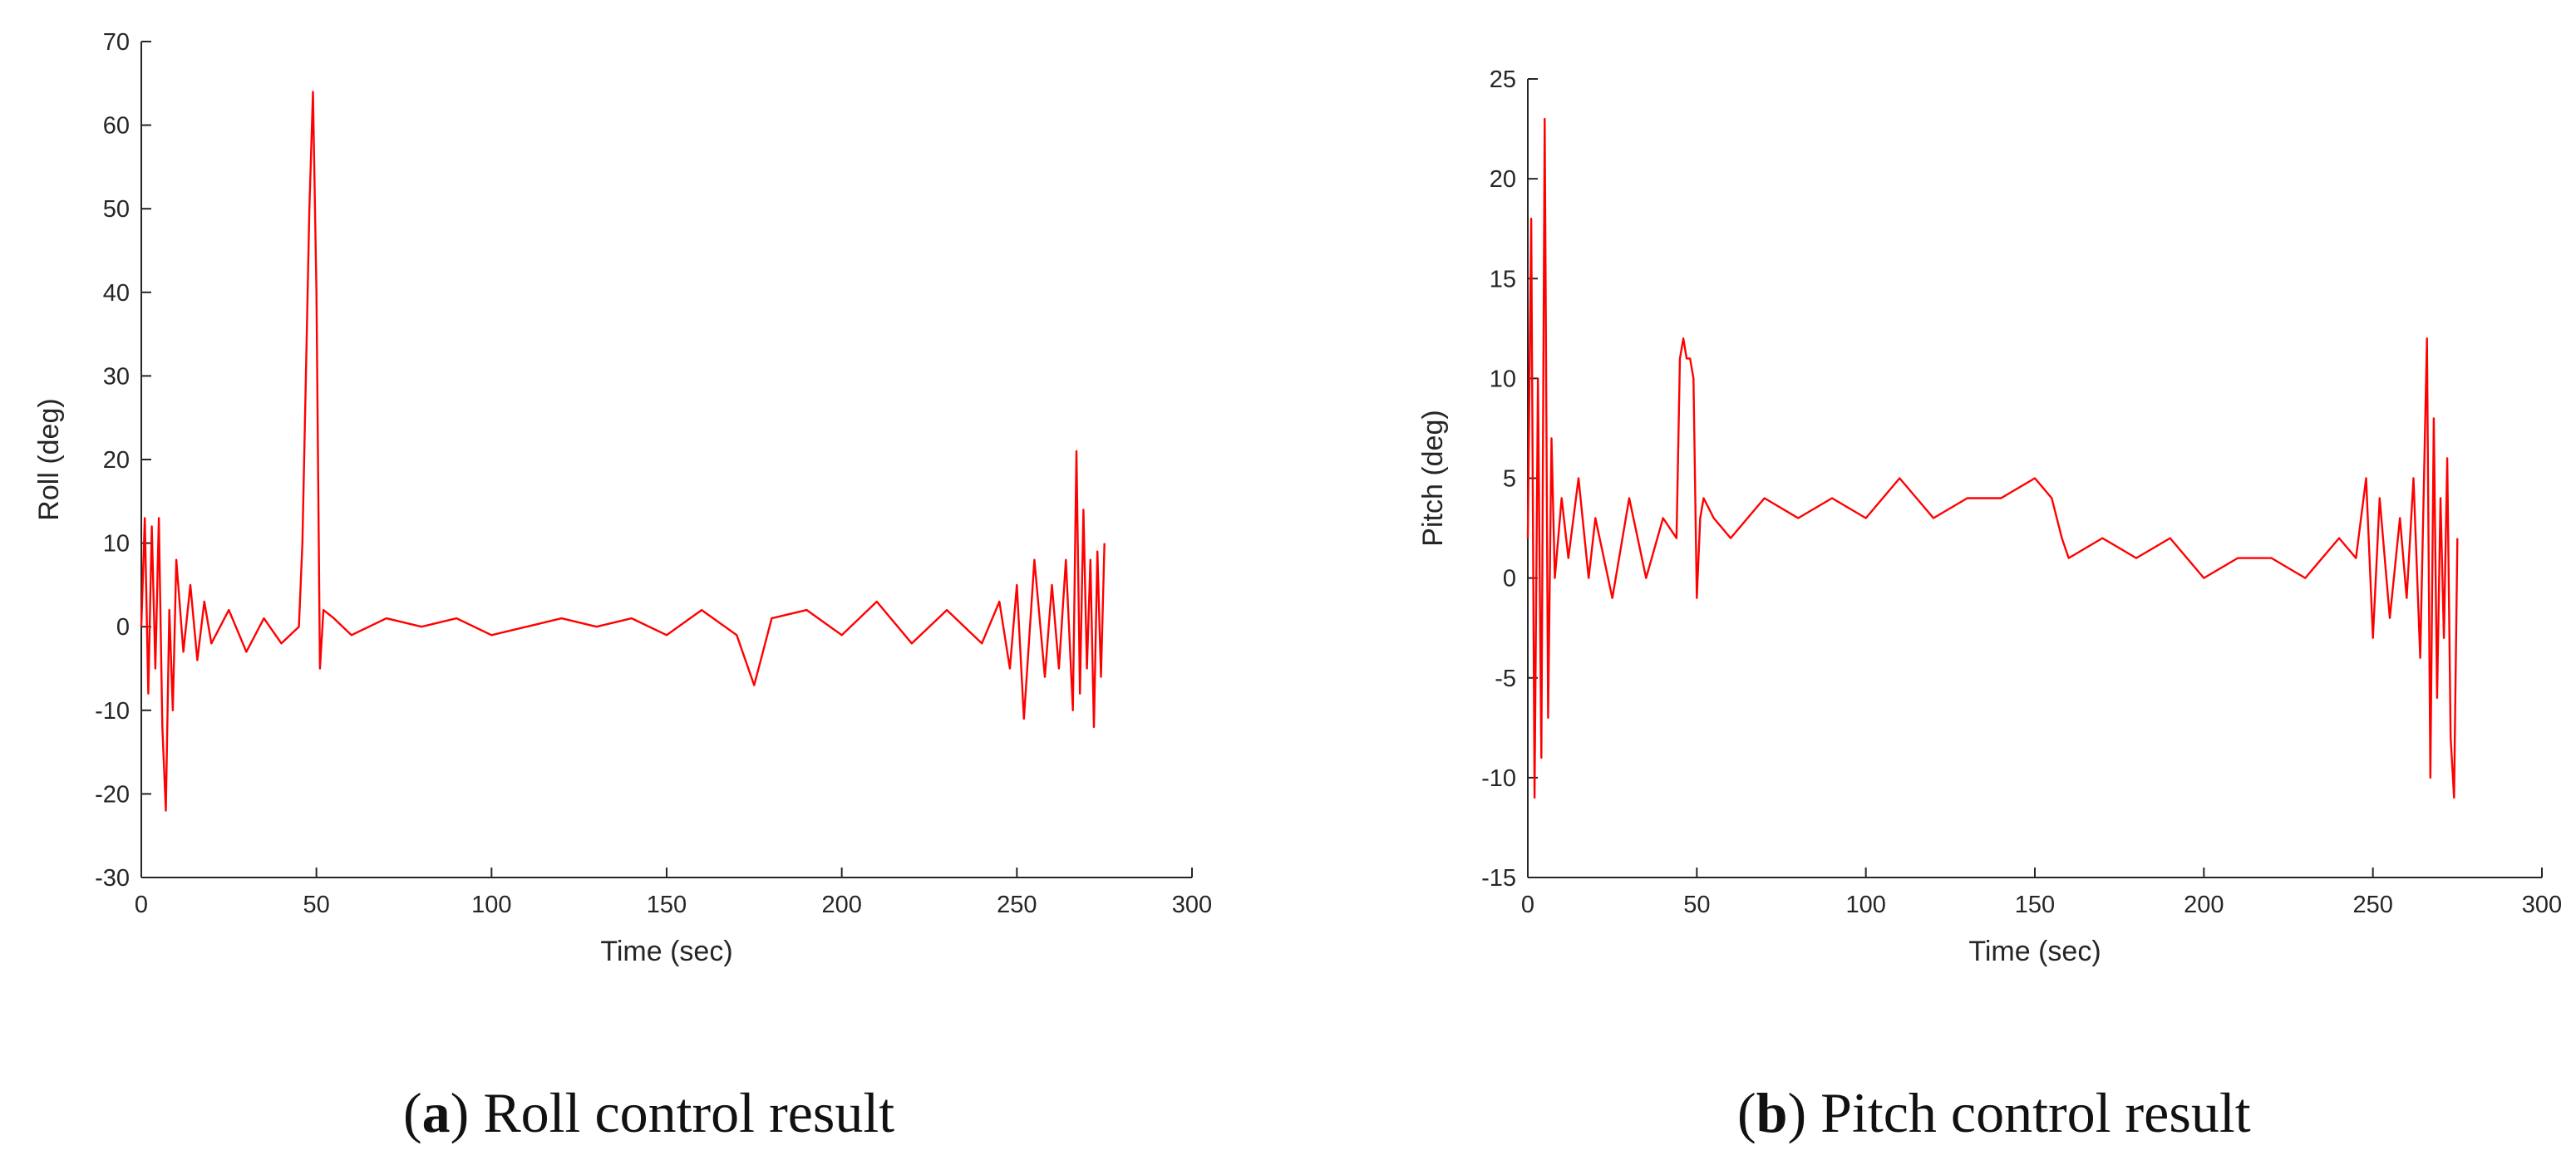  Describe the element at coordinates (49, 459) in the screenshot. I see `y-axis-title: Roll (deg)` at that location.